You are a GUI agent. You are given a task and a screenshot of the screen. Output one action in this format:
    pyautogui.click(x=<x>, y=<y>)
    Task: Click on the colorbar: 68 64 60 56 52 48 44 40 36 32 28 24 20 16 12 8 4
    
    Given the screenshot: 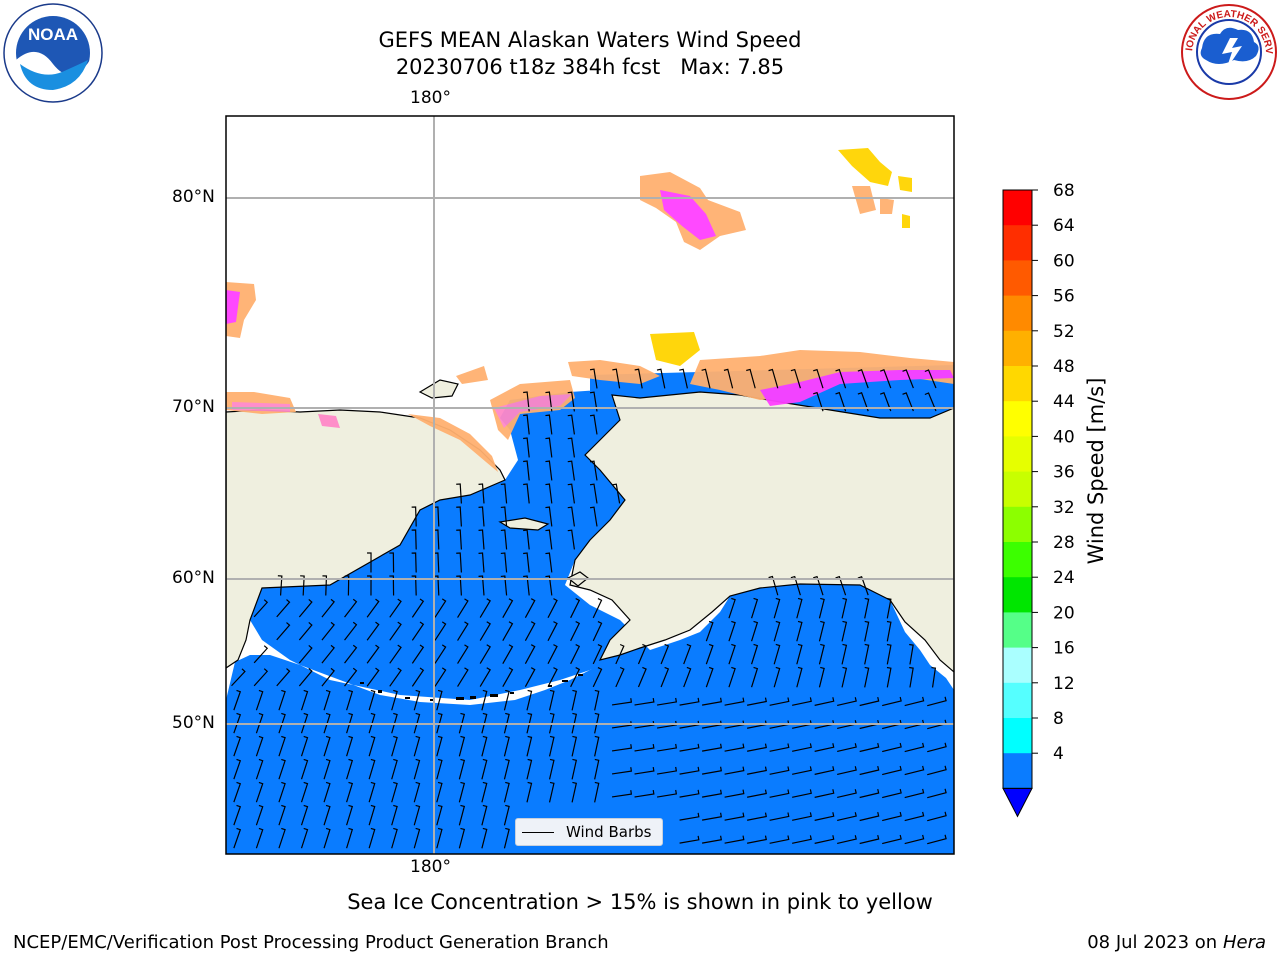 What is the action you would take?
    pyautogui.click(x=1038, y=499)
    